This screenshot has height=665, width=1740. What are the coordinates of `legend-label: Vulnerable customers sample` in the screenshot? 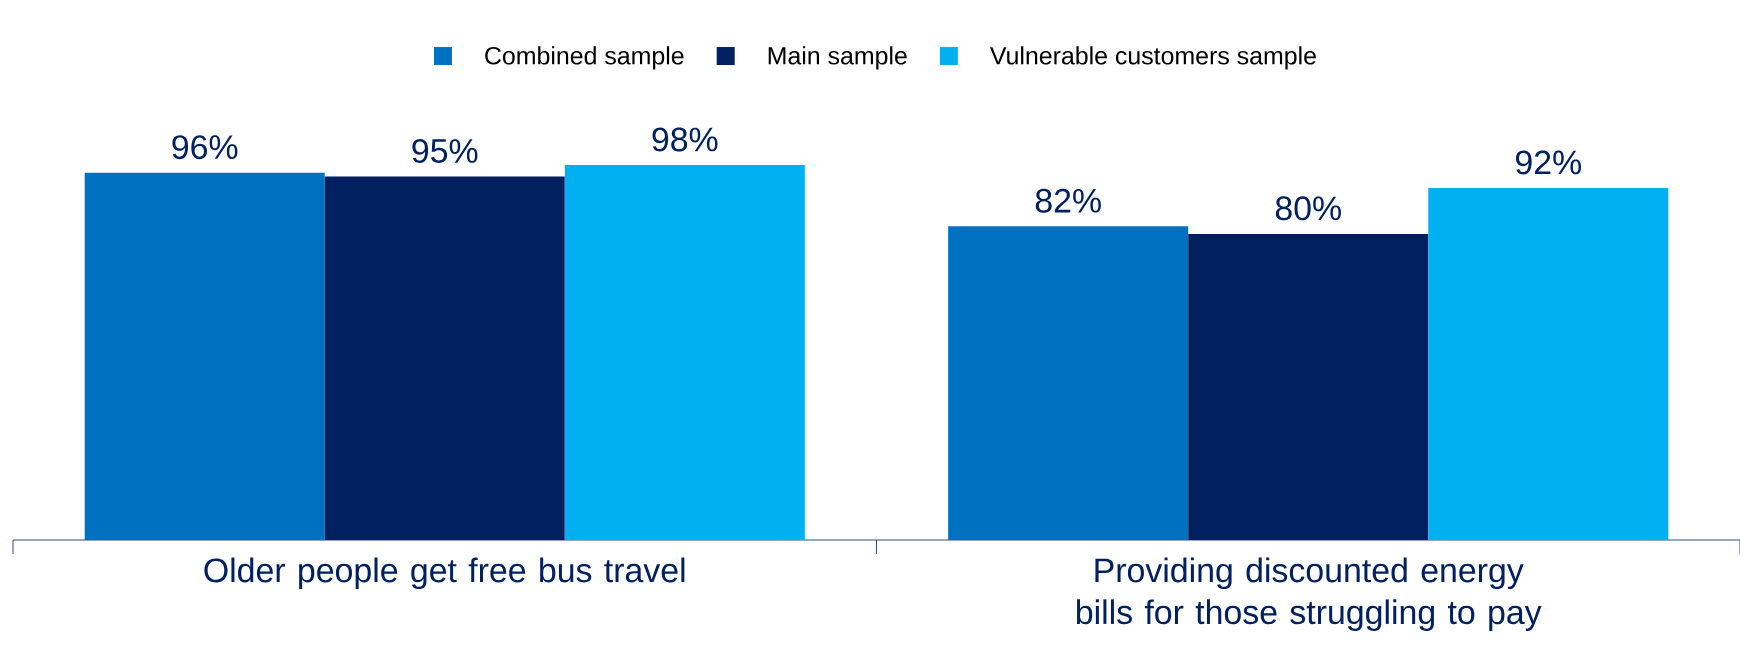 It's located at (1152, 58).